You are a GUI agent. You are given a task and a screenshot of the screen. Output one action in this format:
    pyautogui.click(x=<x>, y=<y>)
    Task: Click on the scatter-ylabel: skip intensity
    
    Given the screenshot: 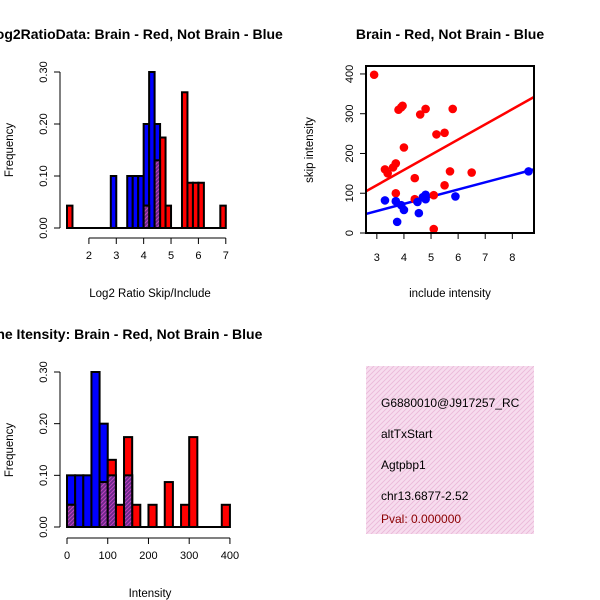 What is the action you would take?
    pyautogui.click(x=310, y=150)
    